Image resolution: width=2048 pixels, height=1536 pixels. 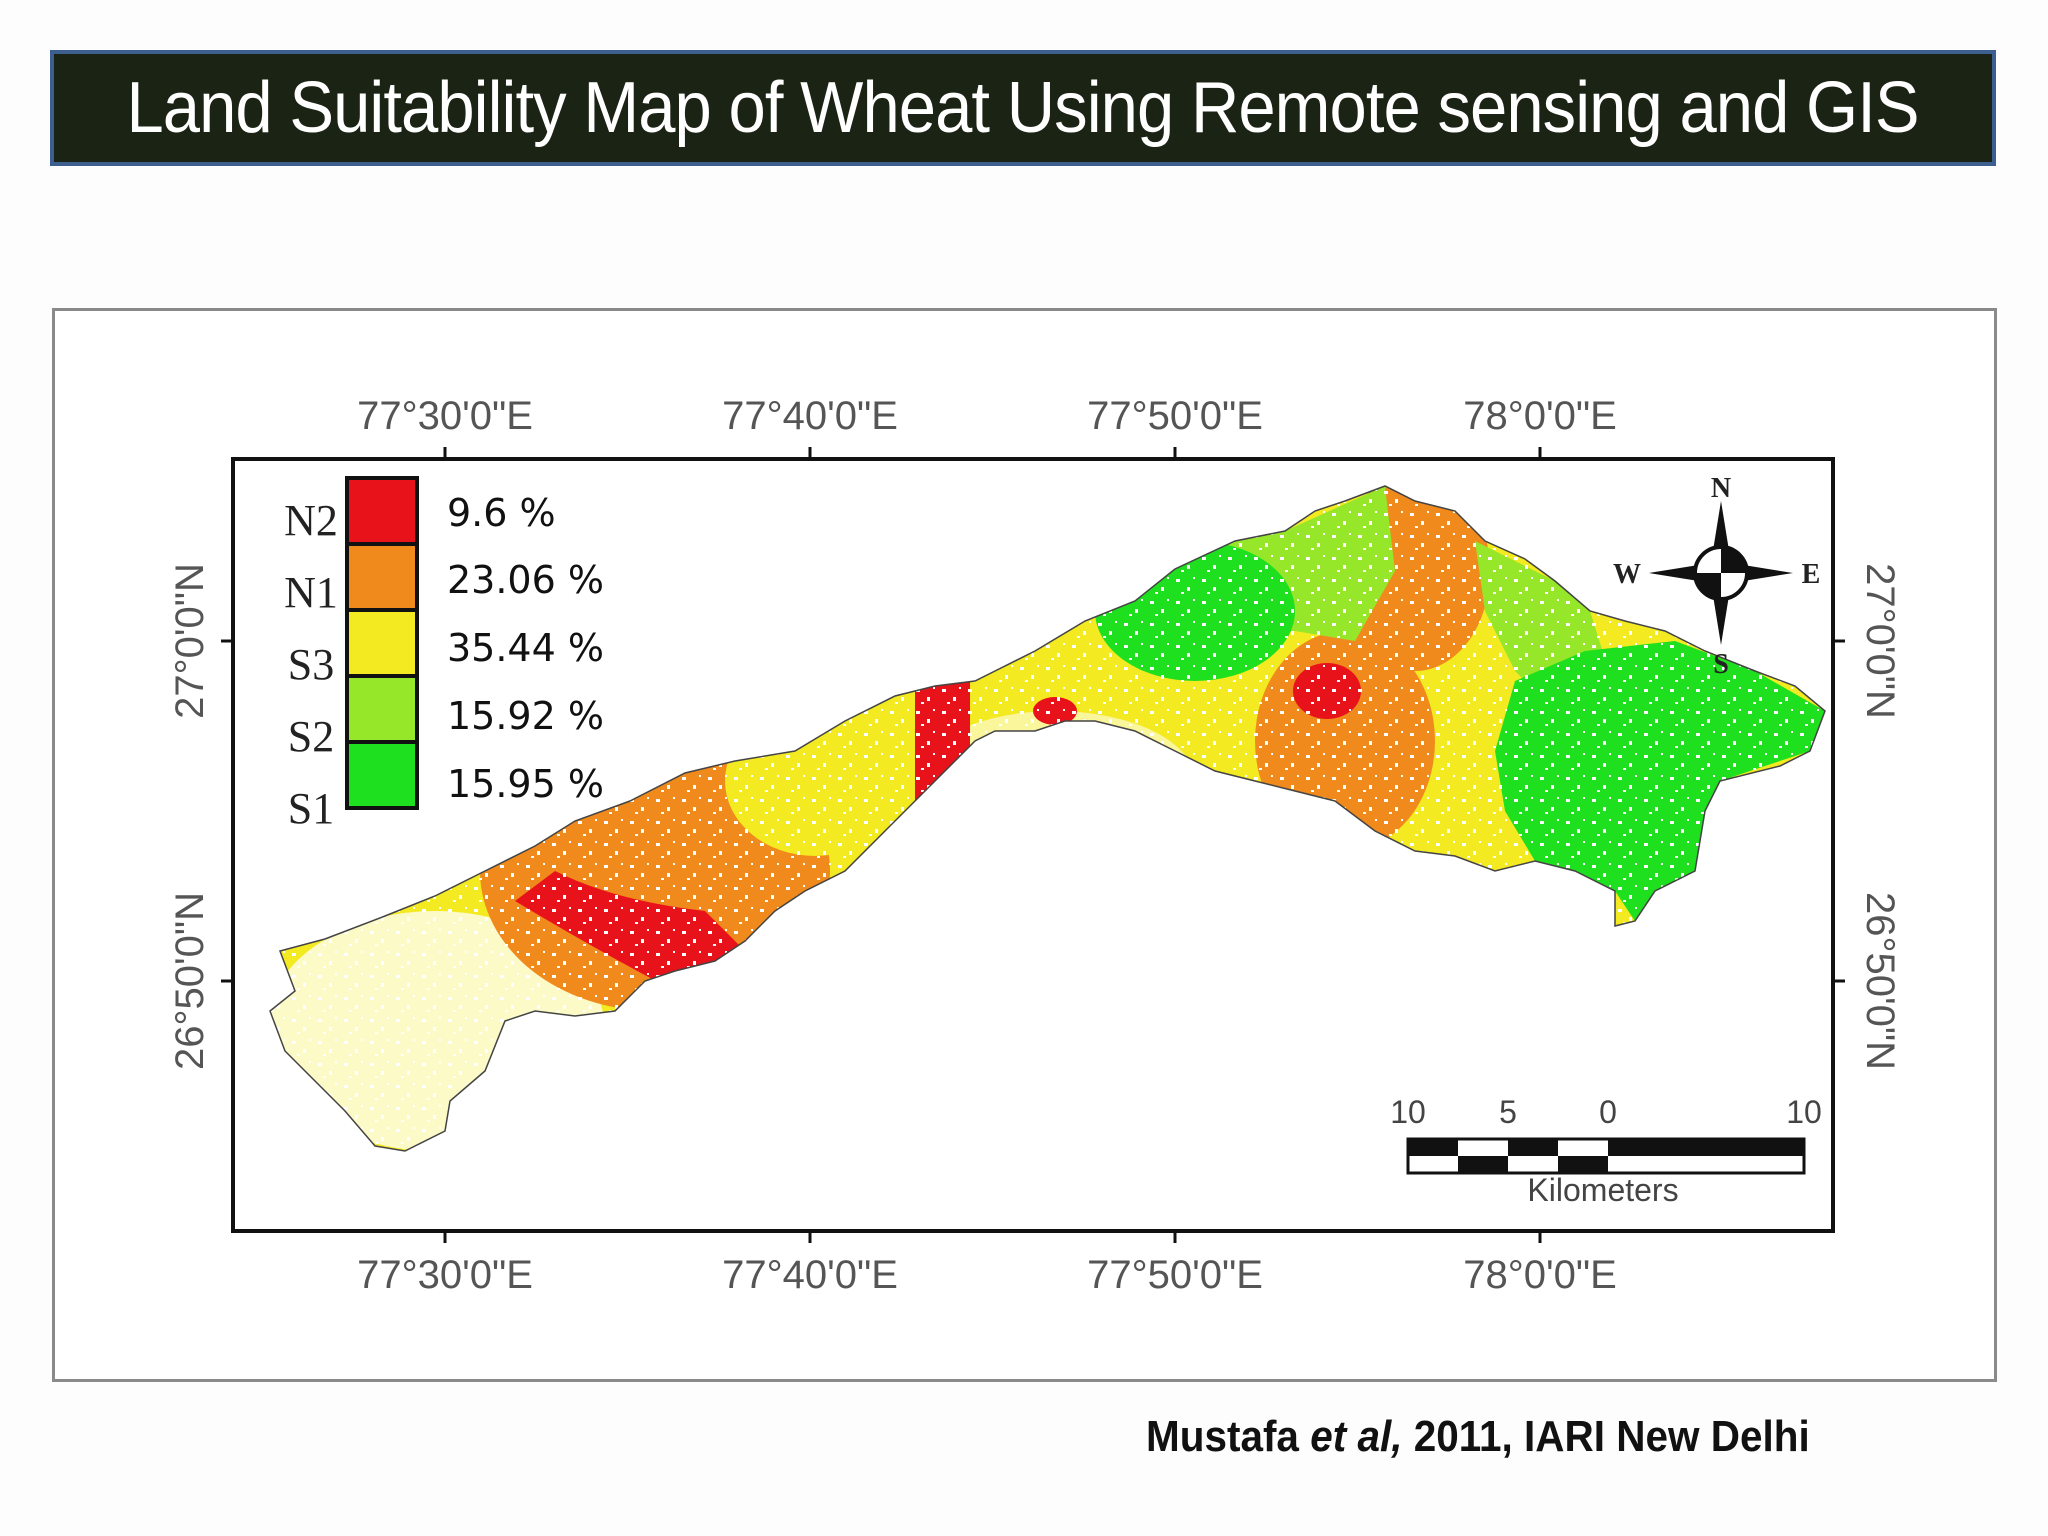 I want to click on legend-class-s2: S2, so click(x=311, y=736).